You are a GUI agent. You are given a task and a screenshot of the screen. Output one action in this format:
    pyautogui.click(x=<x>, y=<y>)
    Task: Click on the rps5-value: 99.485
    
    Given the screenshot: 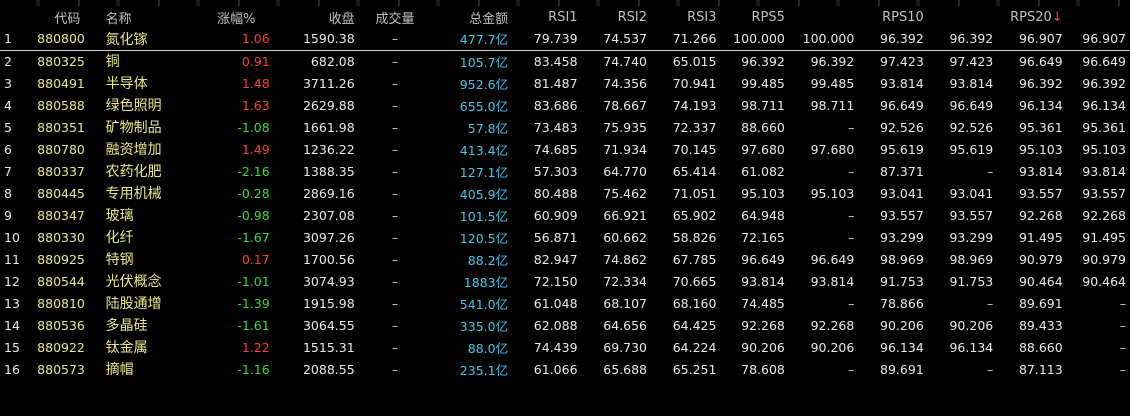 What is the action you would take?
    pyautogui.click(x=763, y=83)
    